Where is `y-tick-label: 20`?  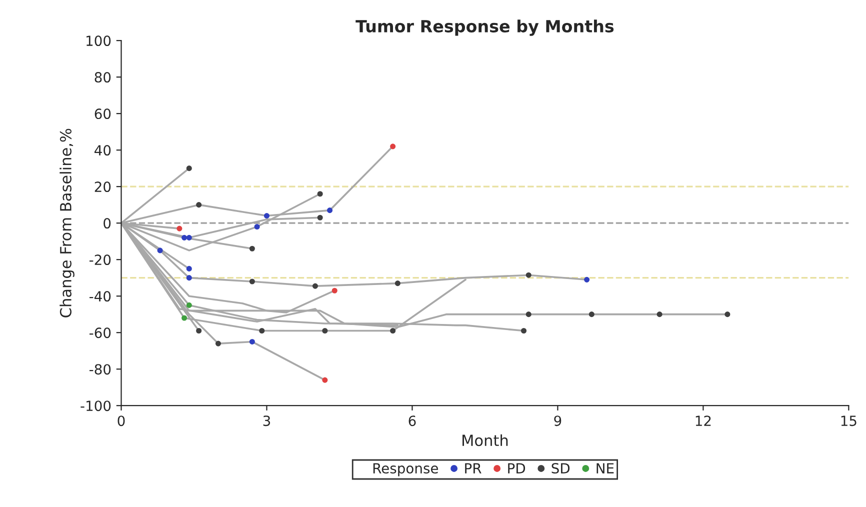
y-tick-label: 20 is located at coordinates (102, 187).